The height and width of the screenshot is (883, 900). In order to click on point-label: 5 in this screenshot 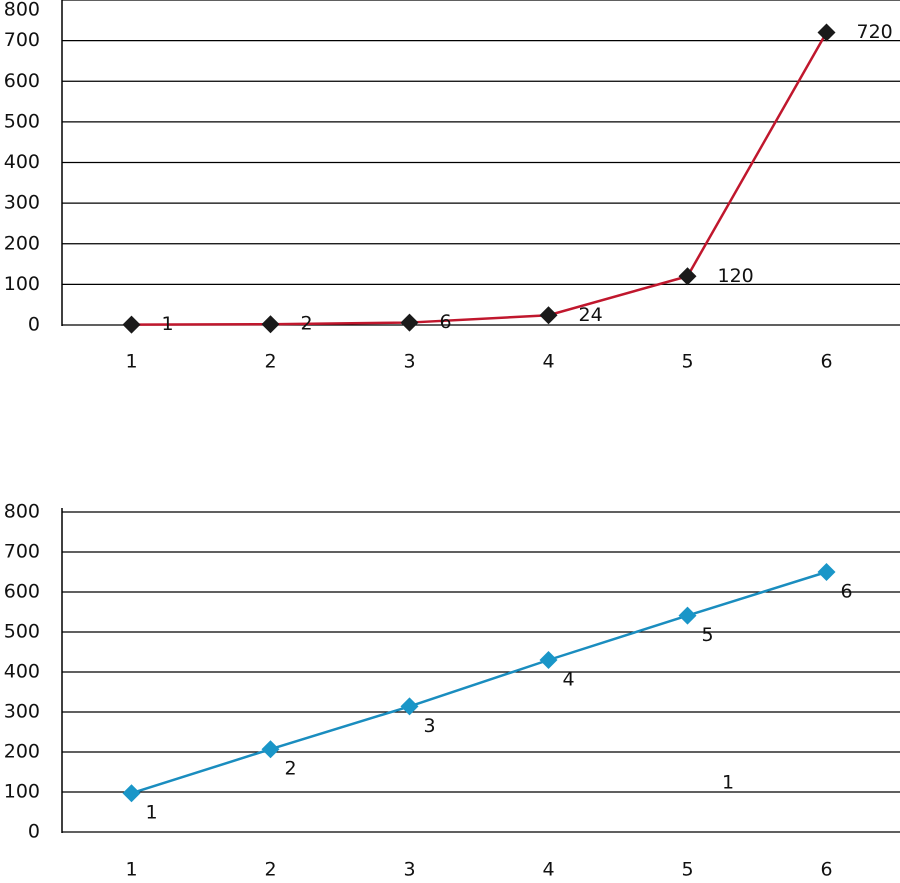, I will do `click(708, 635)`.